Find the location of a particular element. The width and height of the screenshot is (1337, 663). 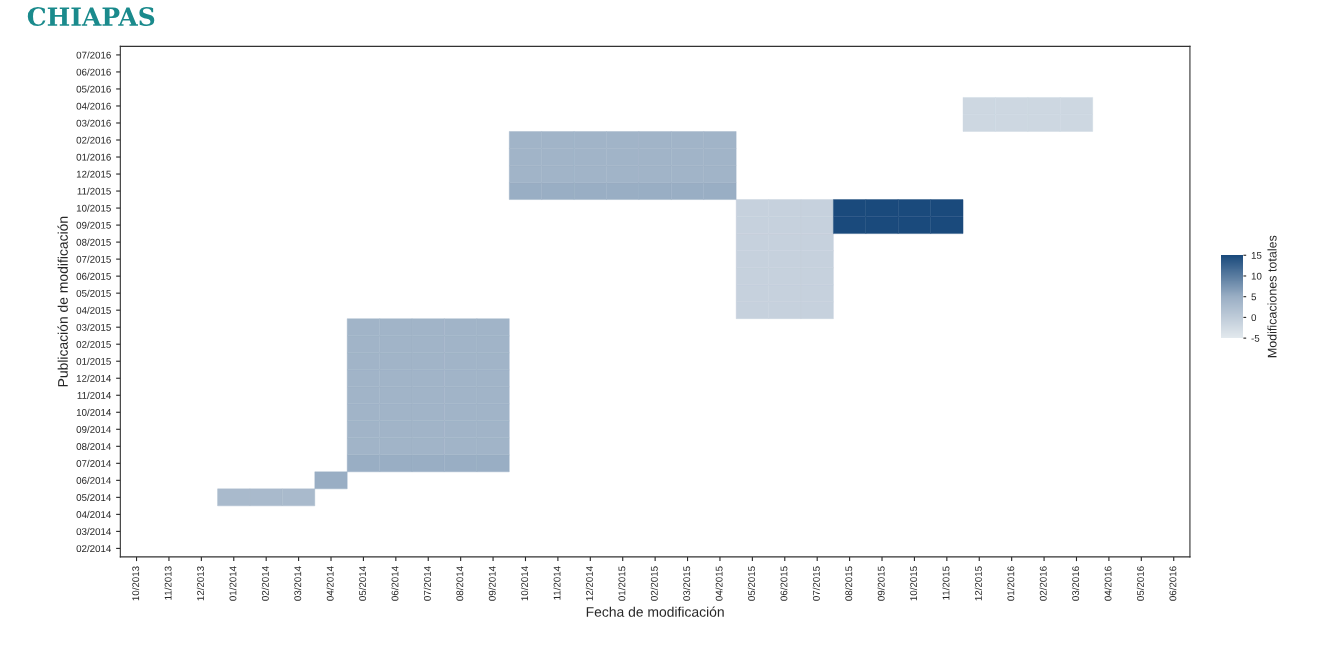

x-tick-label: 06/2016 is located at coordinates (1173, 583).